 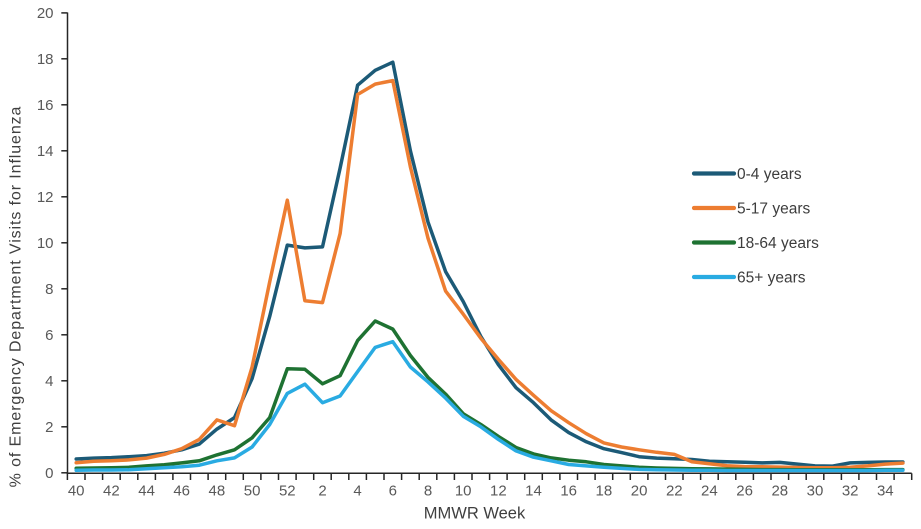 What do you see at coordinates (885, 491) in the screenshot?
I see `svg-text: 34` at bounding box center [885, 491].